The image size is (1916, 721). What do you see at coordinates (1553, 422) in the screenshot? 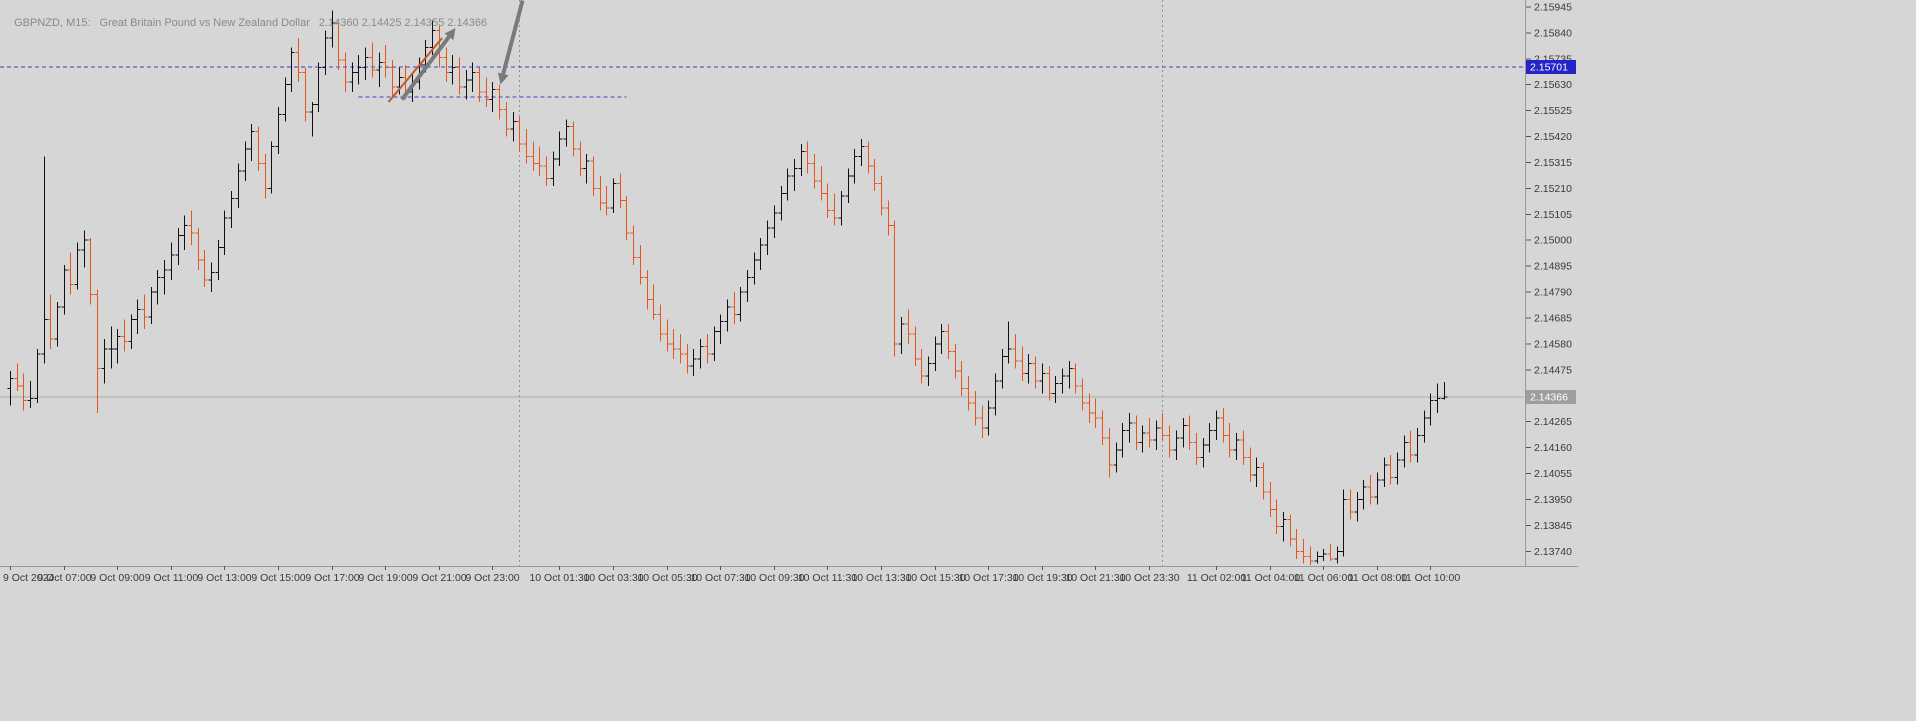
I see `price-tick-label: 2.14265` at bounding box center [1553, 422].